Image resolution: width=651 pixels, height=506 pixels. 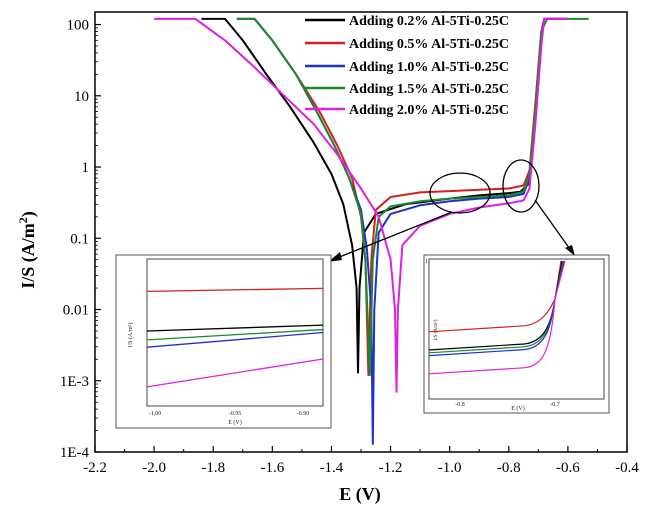 What do you see at coordinates (436, 329) in the screenshot?
I see `inset-right-y-label: I/S (A/m²)` at bounding box center [436, 329].